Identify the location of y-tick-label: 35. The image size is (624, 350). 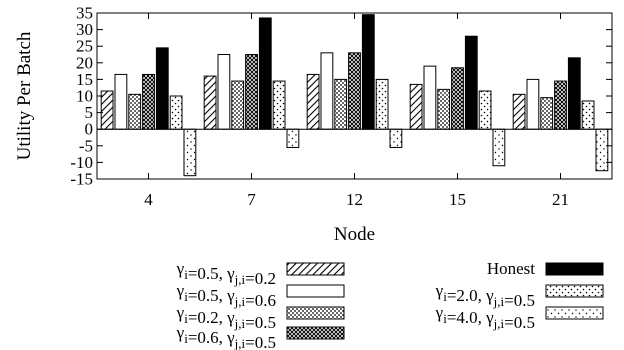
(84, 13).